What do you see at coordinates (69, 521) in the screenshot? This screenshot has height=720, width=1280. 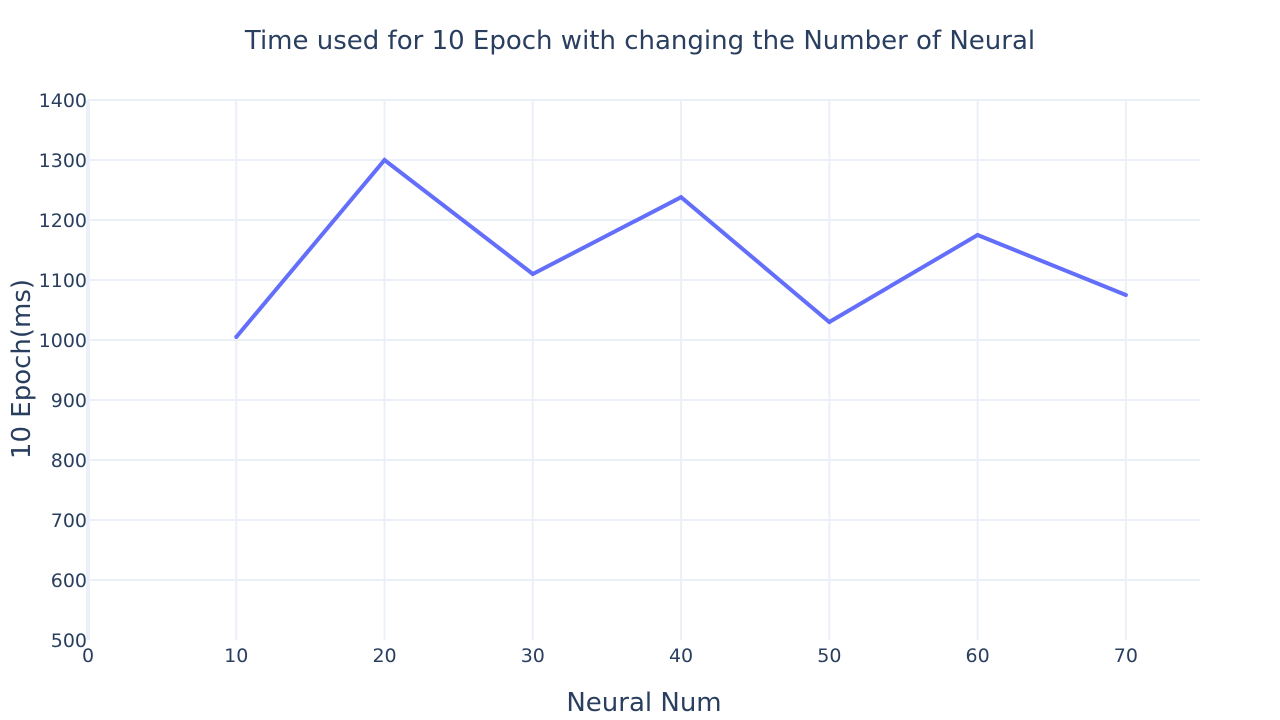 I see `y-tick-label: 700` at bounding box center [69, 521].